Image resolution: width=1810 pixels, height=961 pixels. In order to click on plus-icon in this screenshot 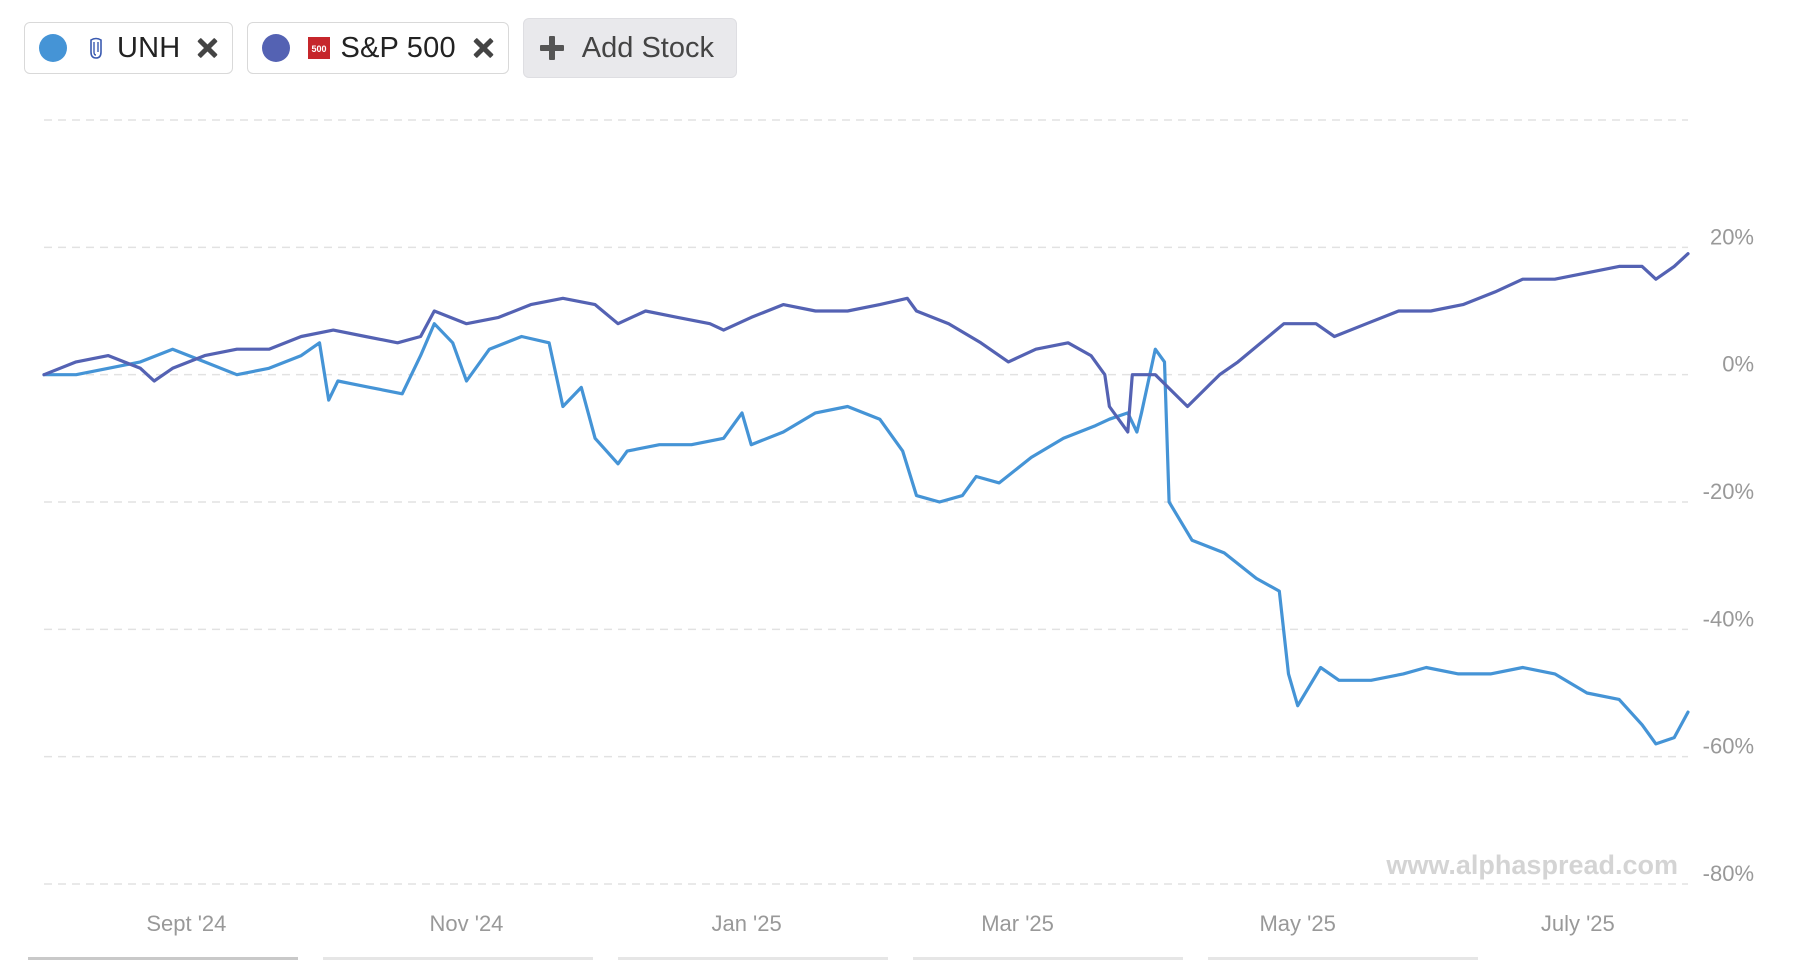, I will do `click(551, 48)`.